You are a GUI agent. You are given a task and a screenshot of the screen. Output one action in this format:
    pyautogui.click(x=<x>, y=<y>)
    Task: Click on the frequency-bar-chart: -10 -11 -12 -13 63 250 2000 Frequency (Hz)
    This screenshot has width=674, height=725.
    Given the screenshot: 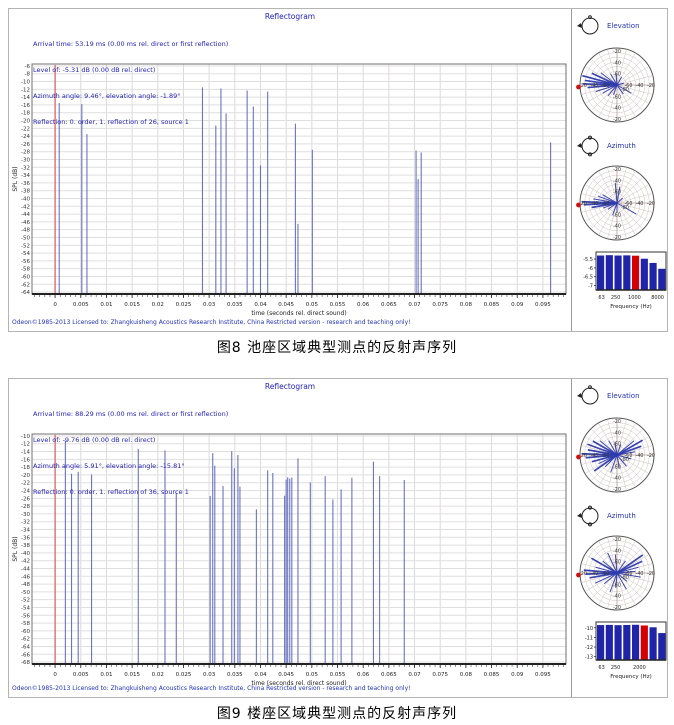 What is the action you would take?
    pyautogui.click(x=620, y=650)
    